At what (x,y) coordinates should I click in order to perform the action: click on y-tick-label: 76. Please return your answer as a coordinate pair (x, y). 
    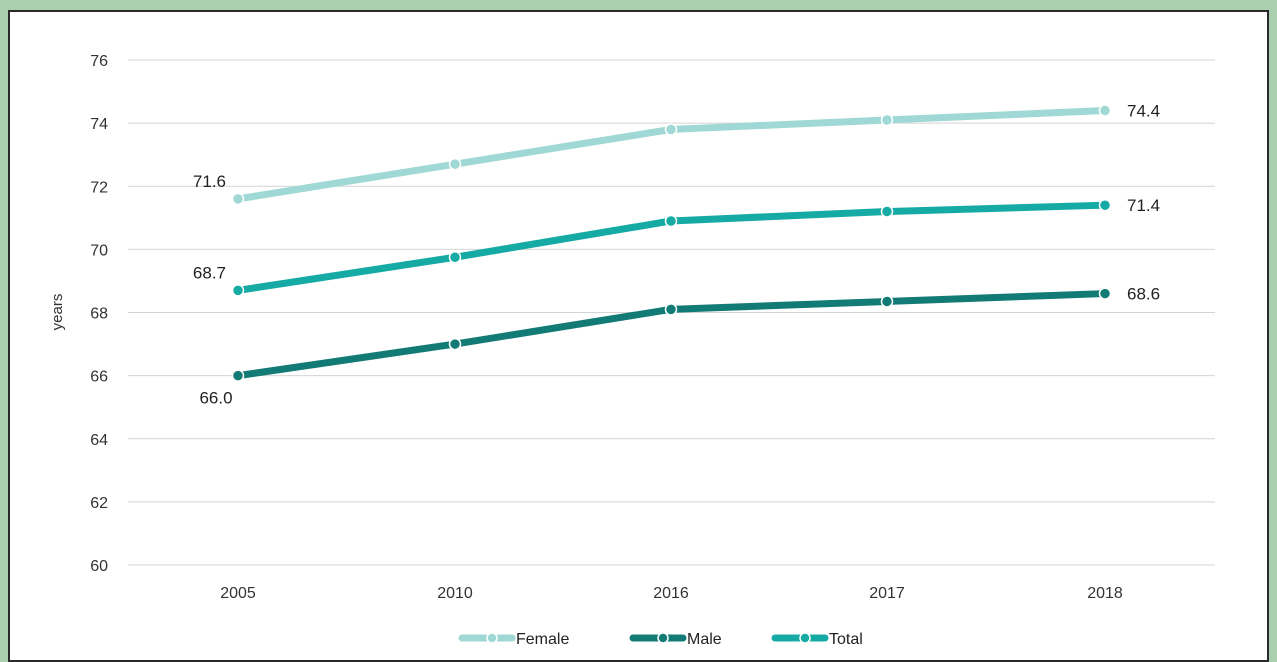
    Looking at the image, I should click on (99, 61).